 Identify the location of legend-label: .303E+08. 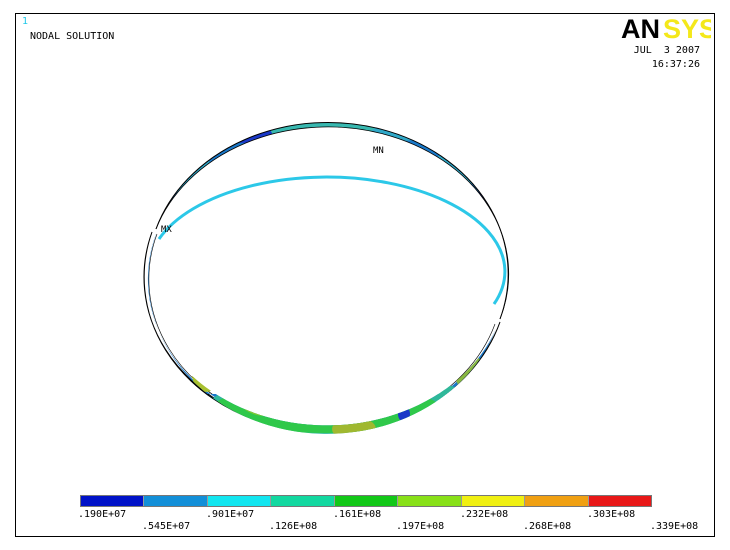
(611, 514).